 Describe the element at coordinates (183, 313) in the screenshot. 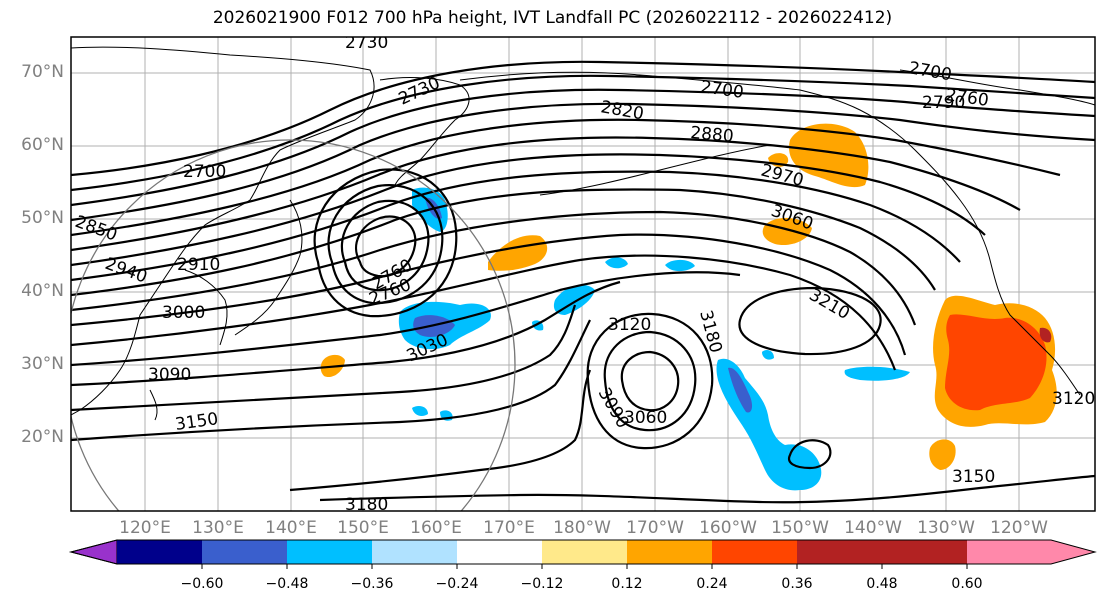

I see `contour-label: 3000` at that location.